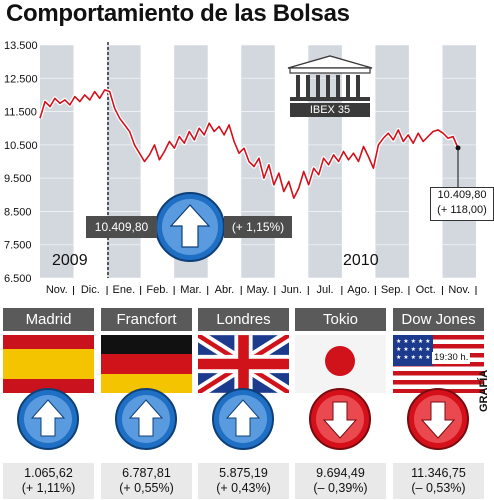 This screenshot has width=494, height=500. I want to click on market-francfort-data: 6.787,81 (+ 0,55%), so click(146, 481).